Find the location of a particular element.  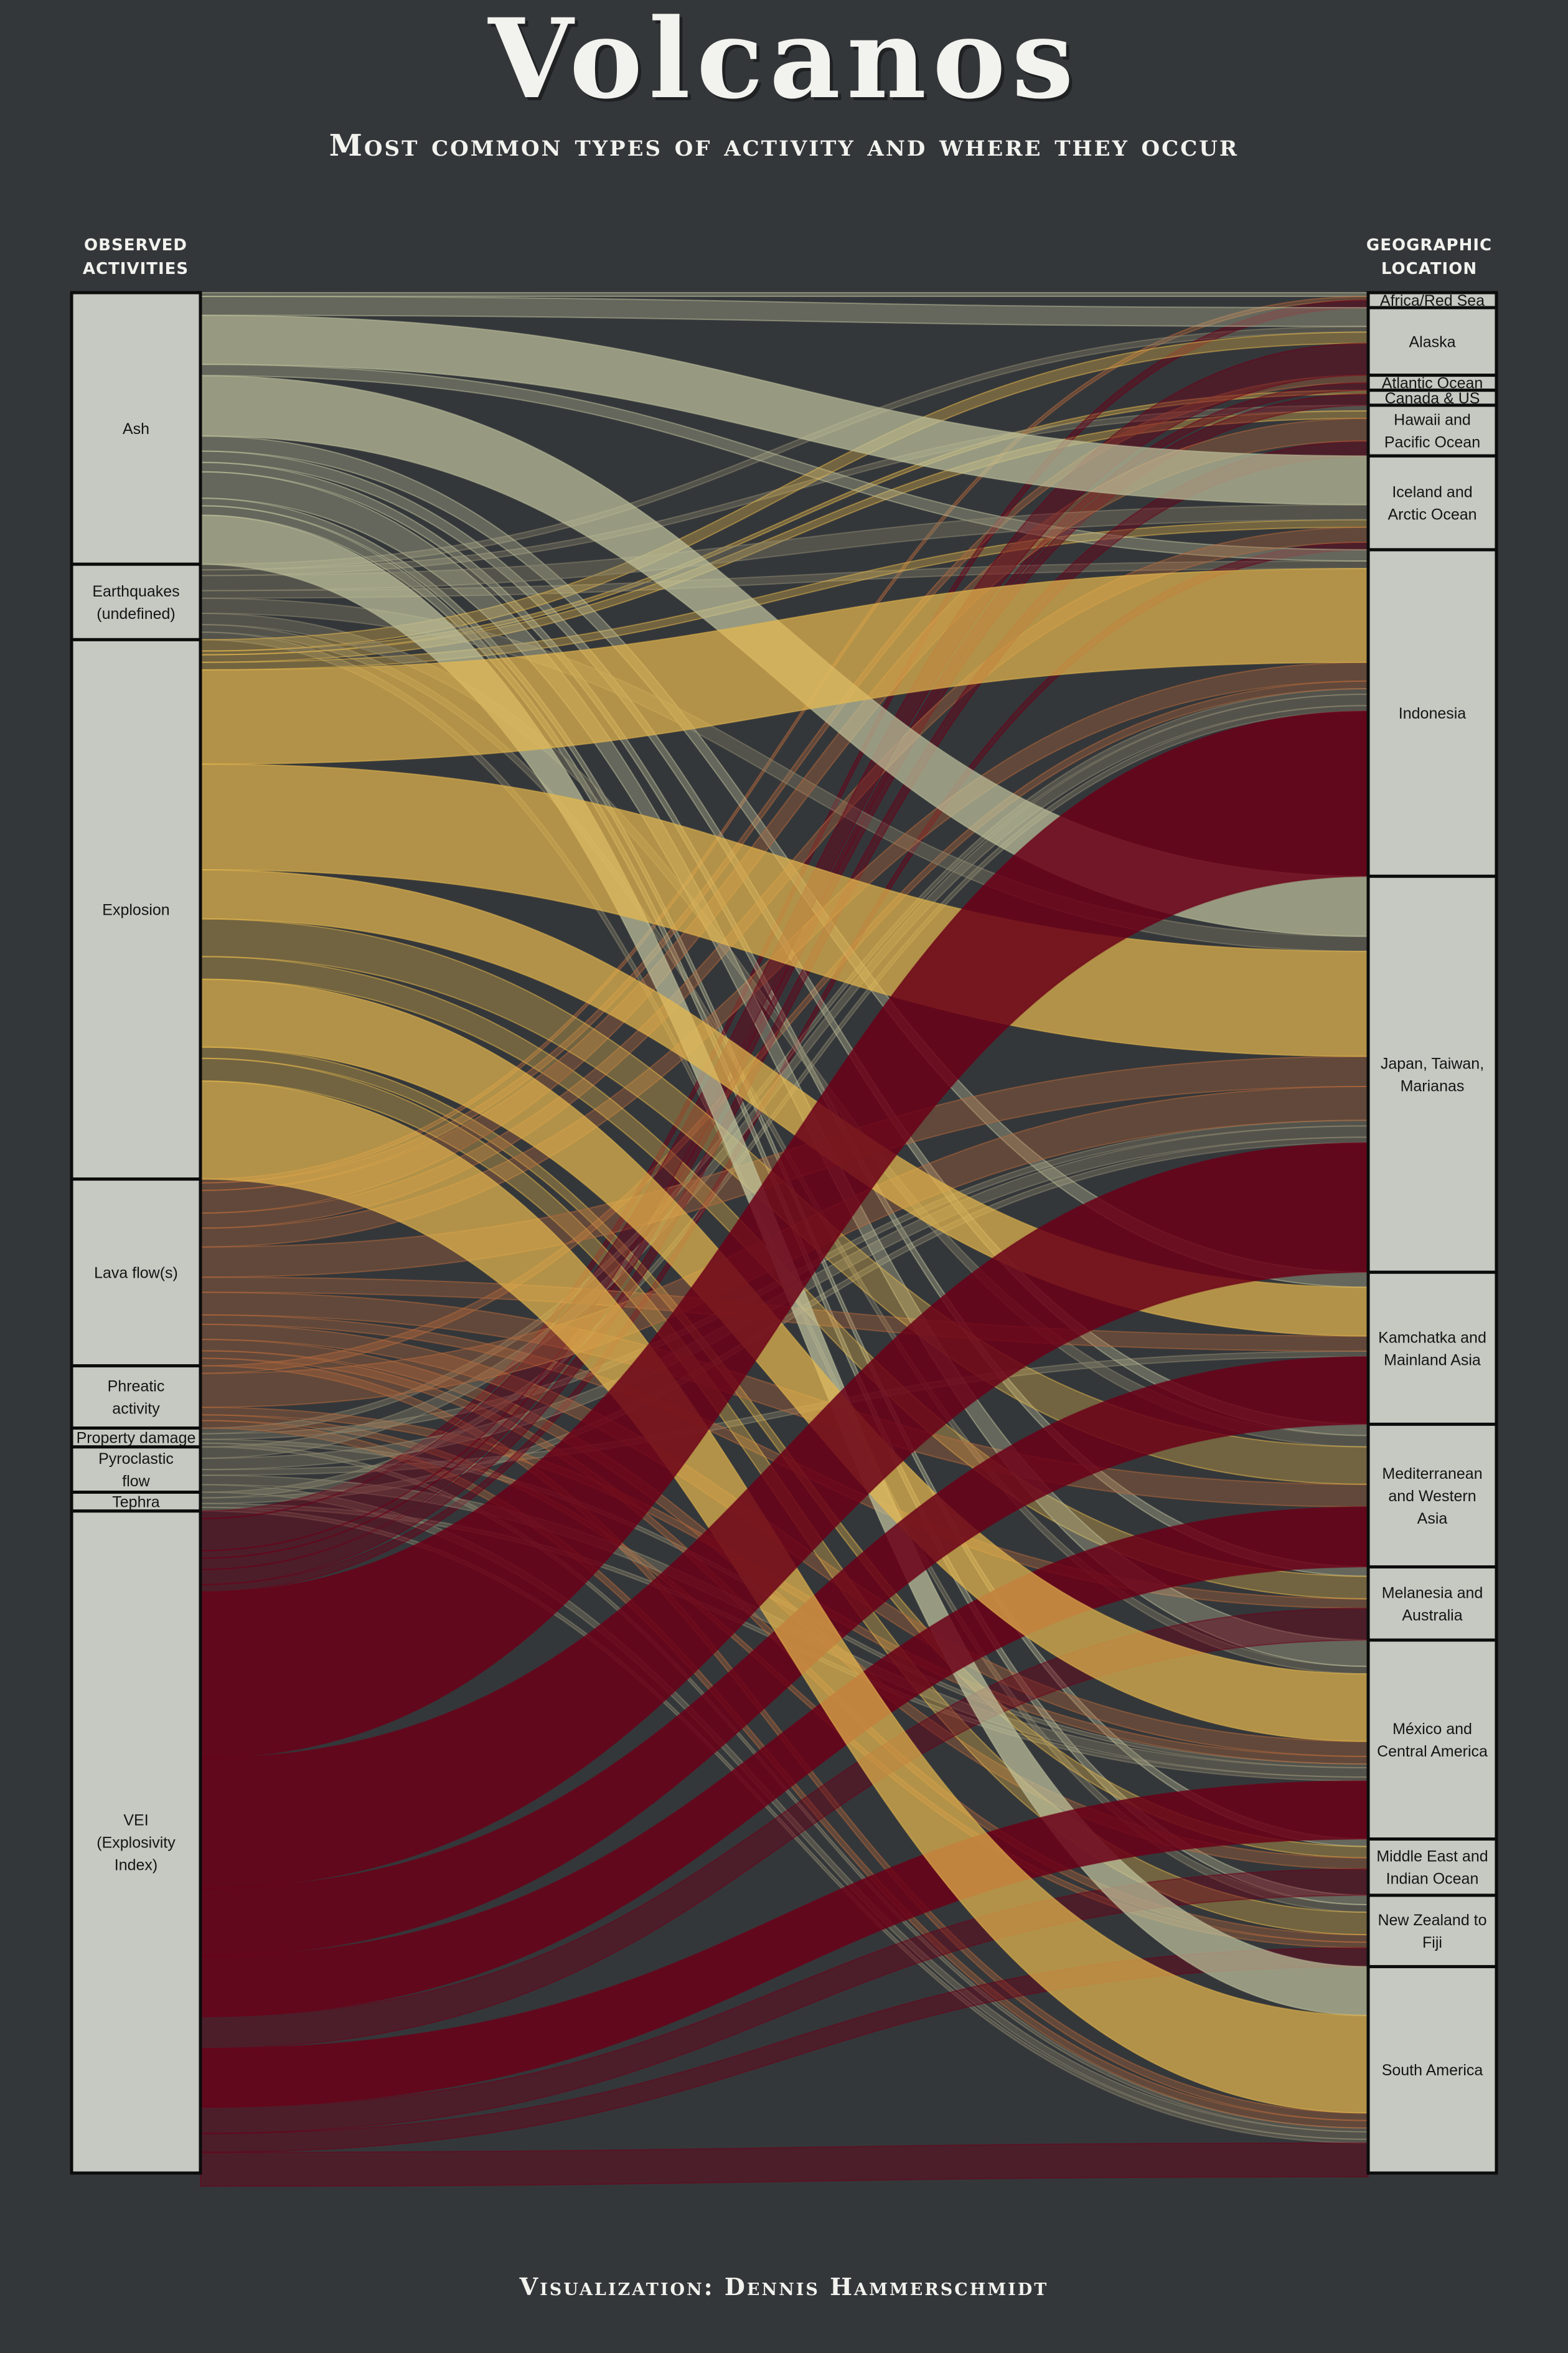

node-label-line: (Explosivity is located at coordinates (136, 1842).